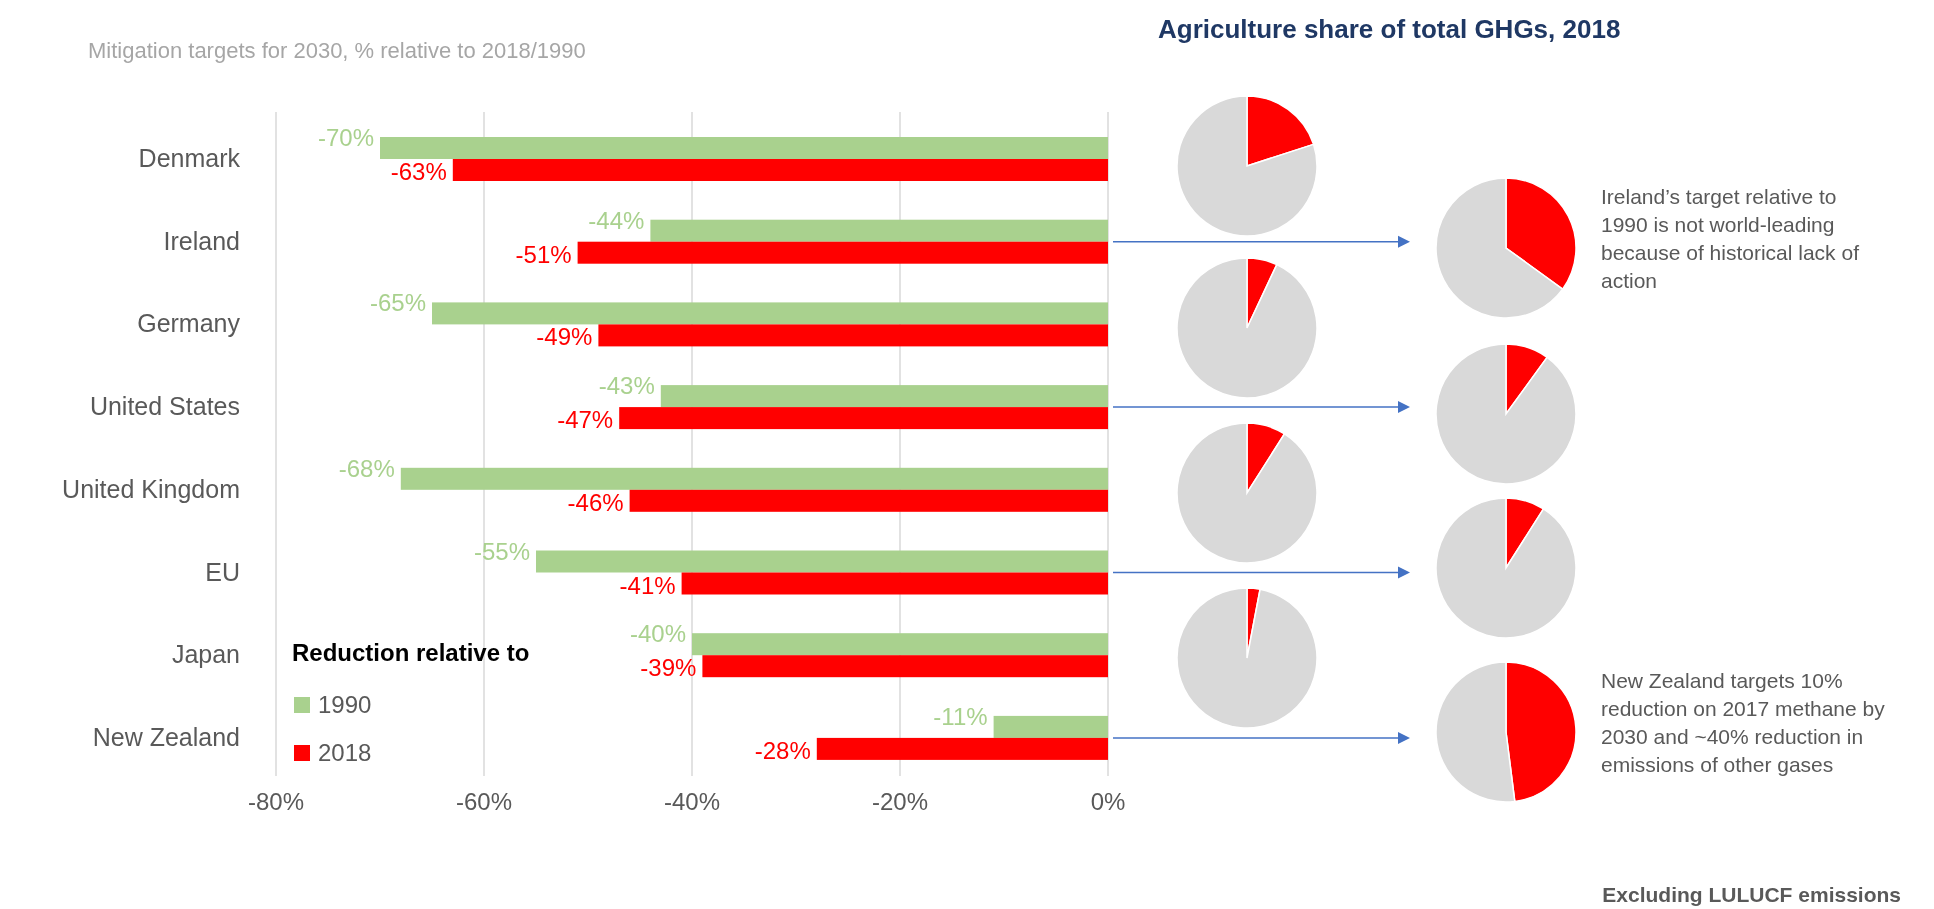  I want to click on data-label: -41%, so click(647, 585).